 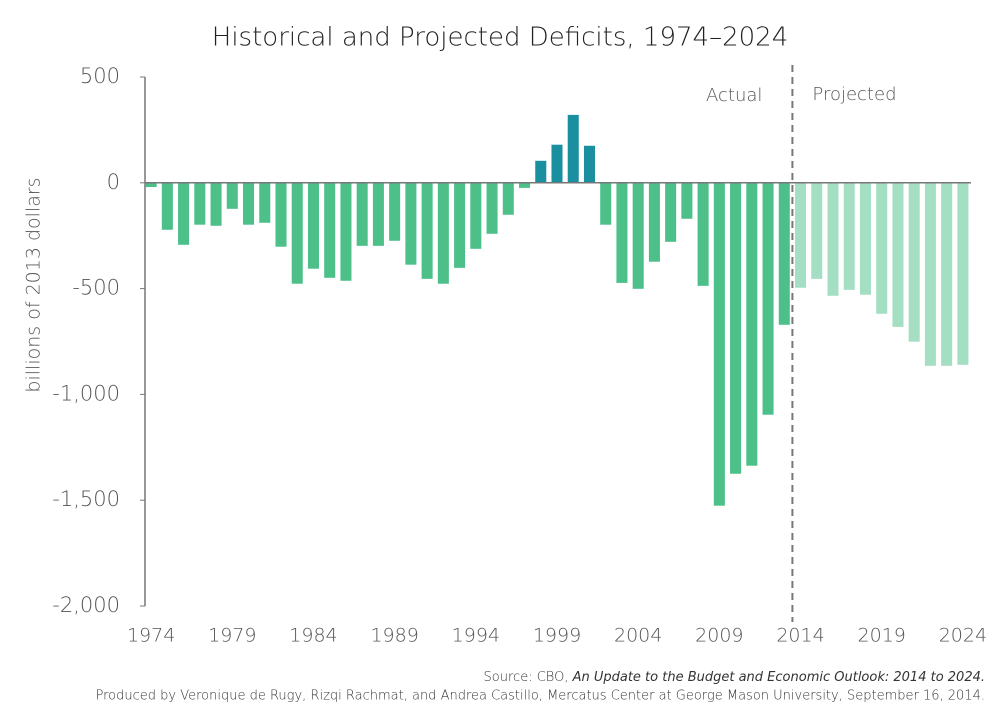 I want to click on x-tick-label: 1979, so click(x=232, y=636).